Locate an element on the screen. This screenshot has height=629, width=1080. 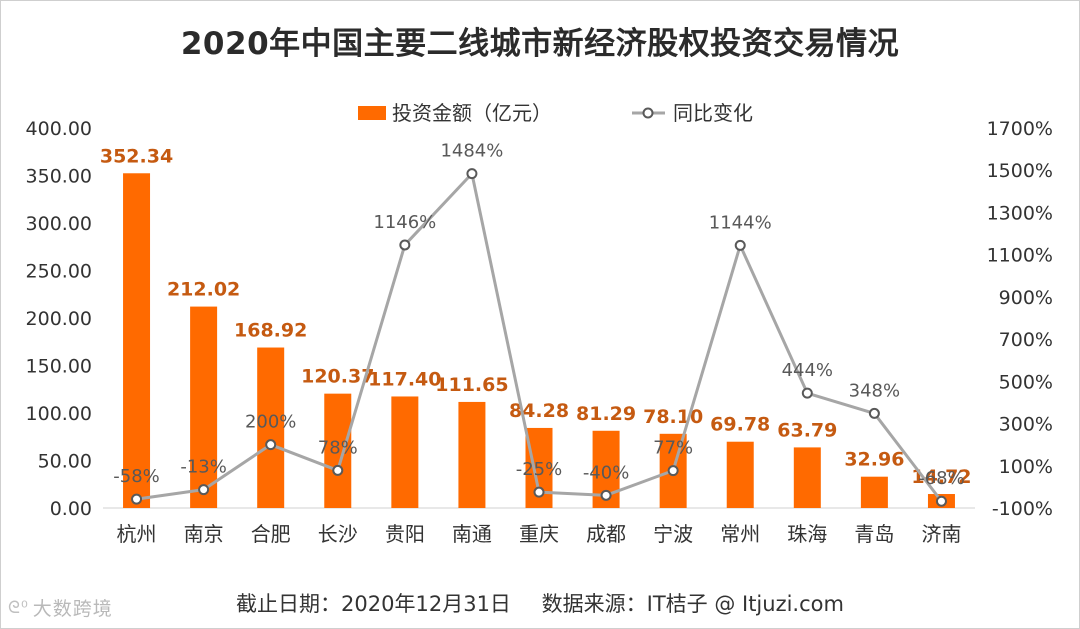
x-tick-label: 重庆 is located at coordinates (539, 534).